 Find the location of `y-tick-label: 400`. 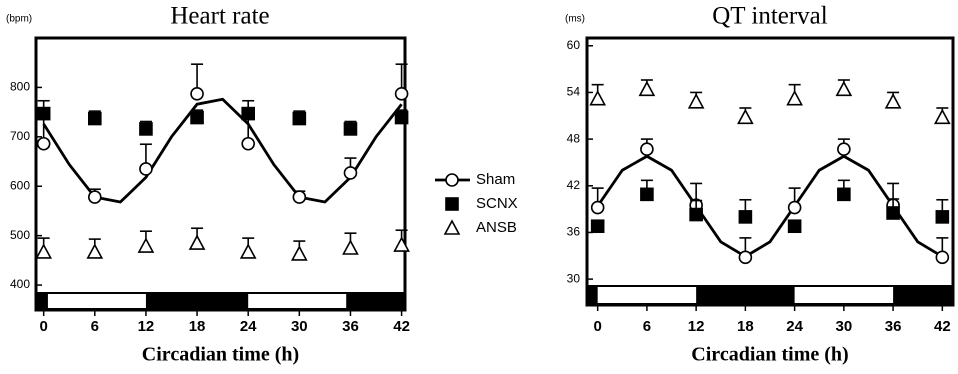

y-tick-label: 400 is located at coordinates (20, 284).